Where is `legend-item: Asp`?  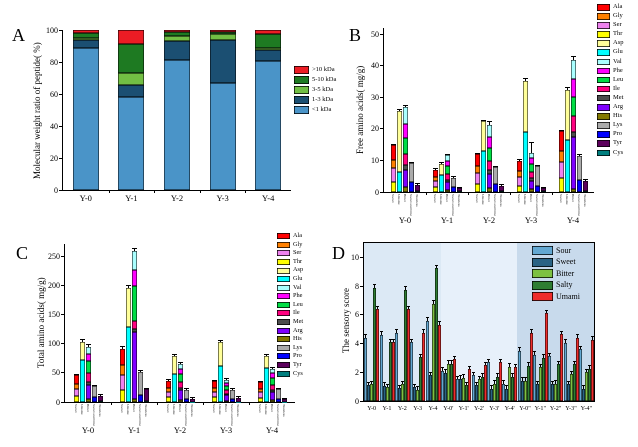 legend-item: Asp is located at coordinates (610, 43).